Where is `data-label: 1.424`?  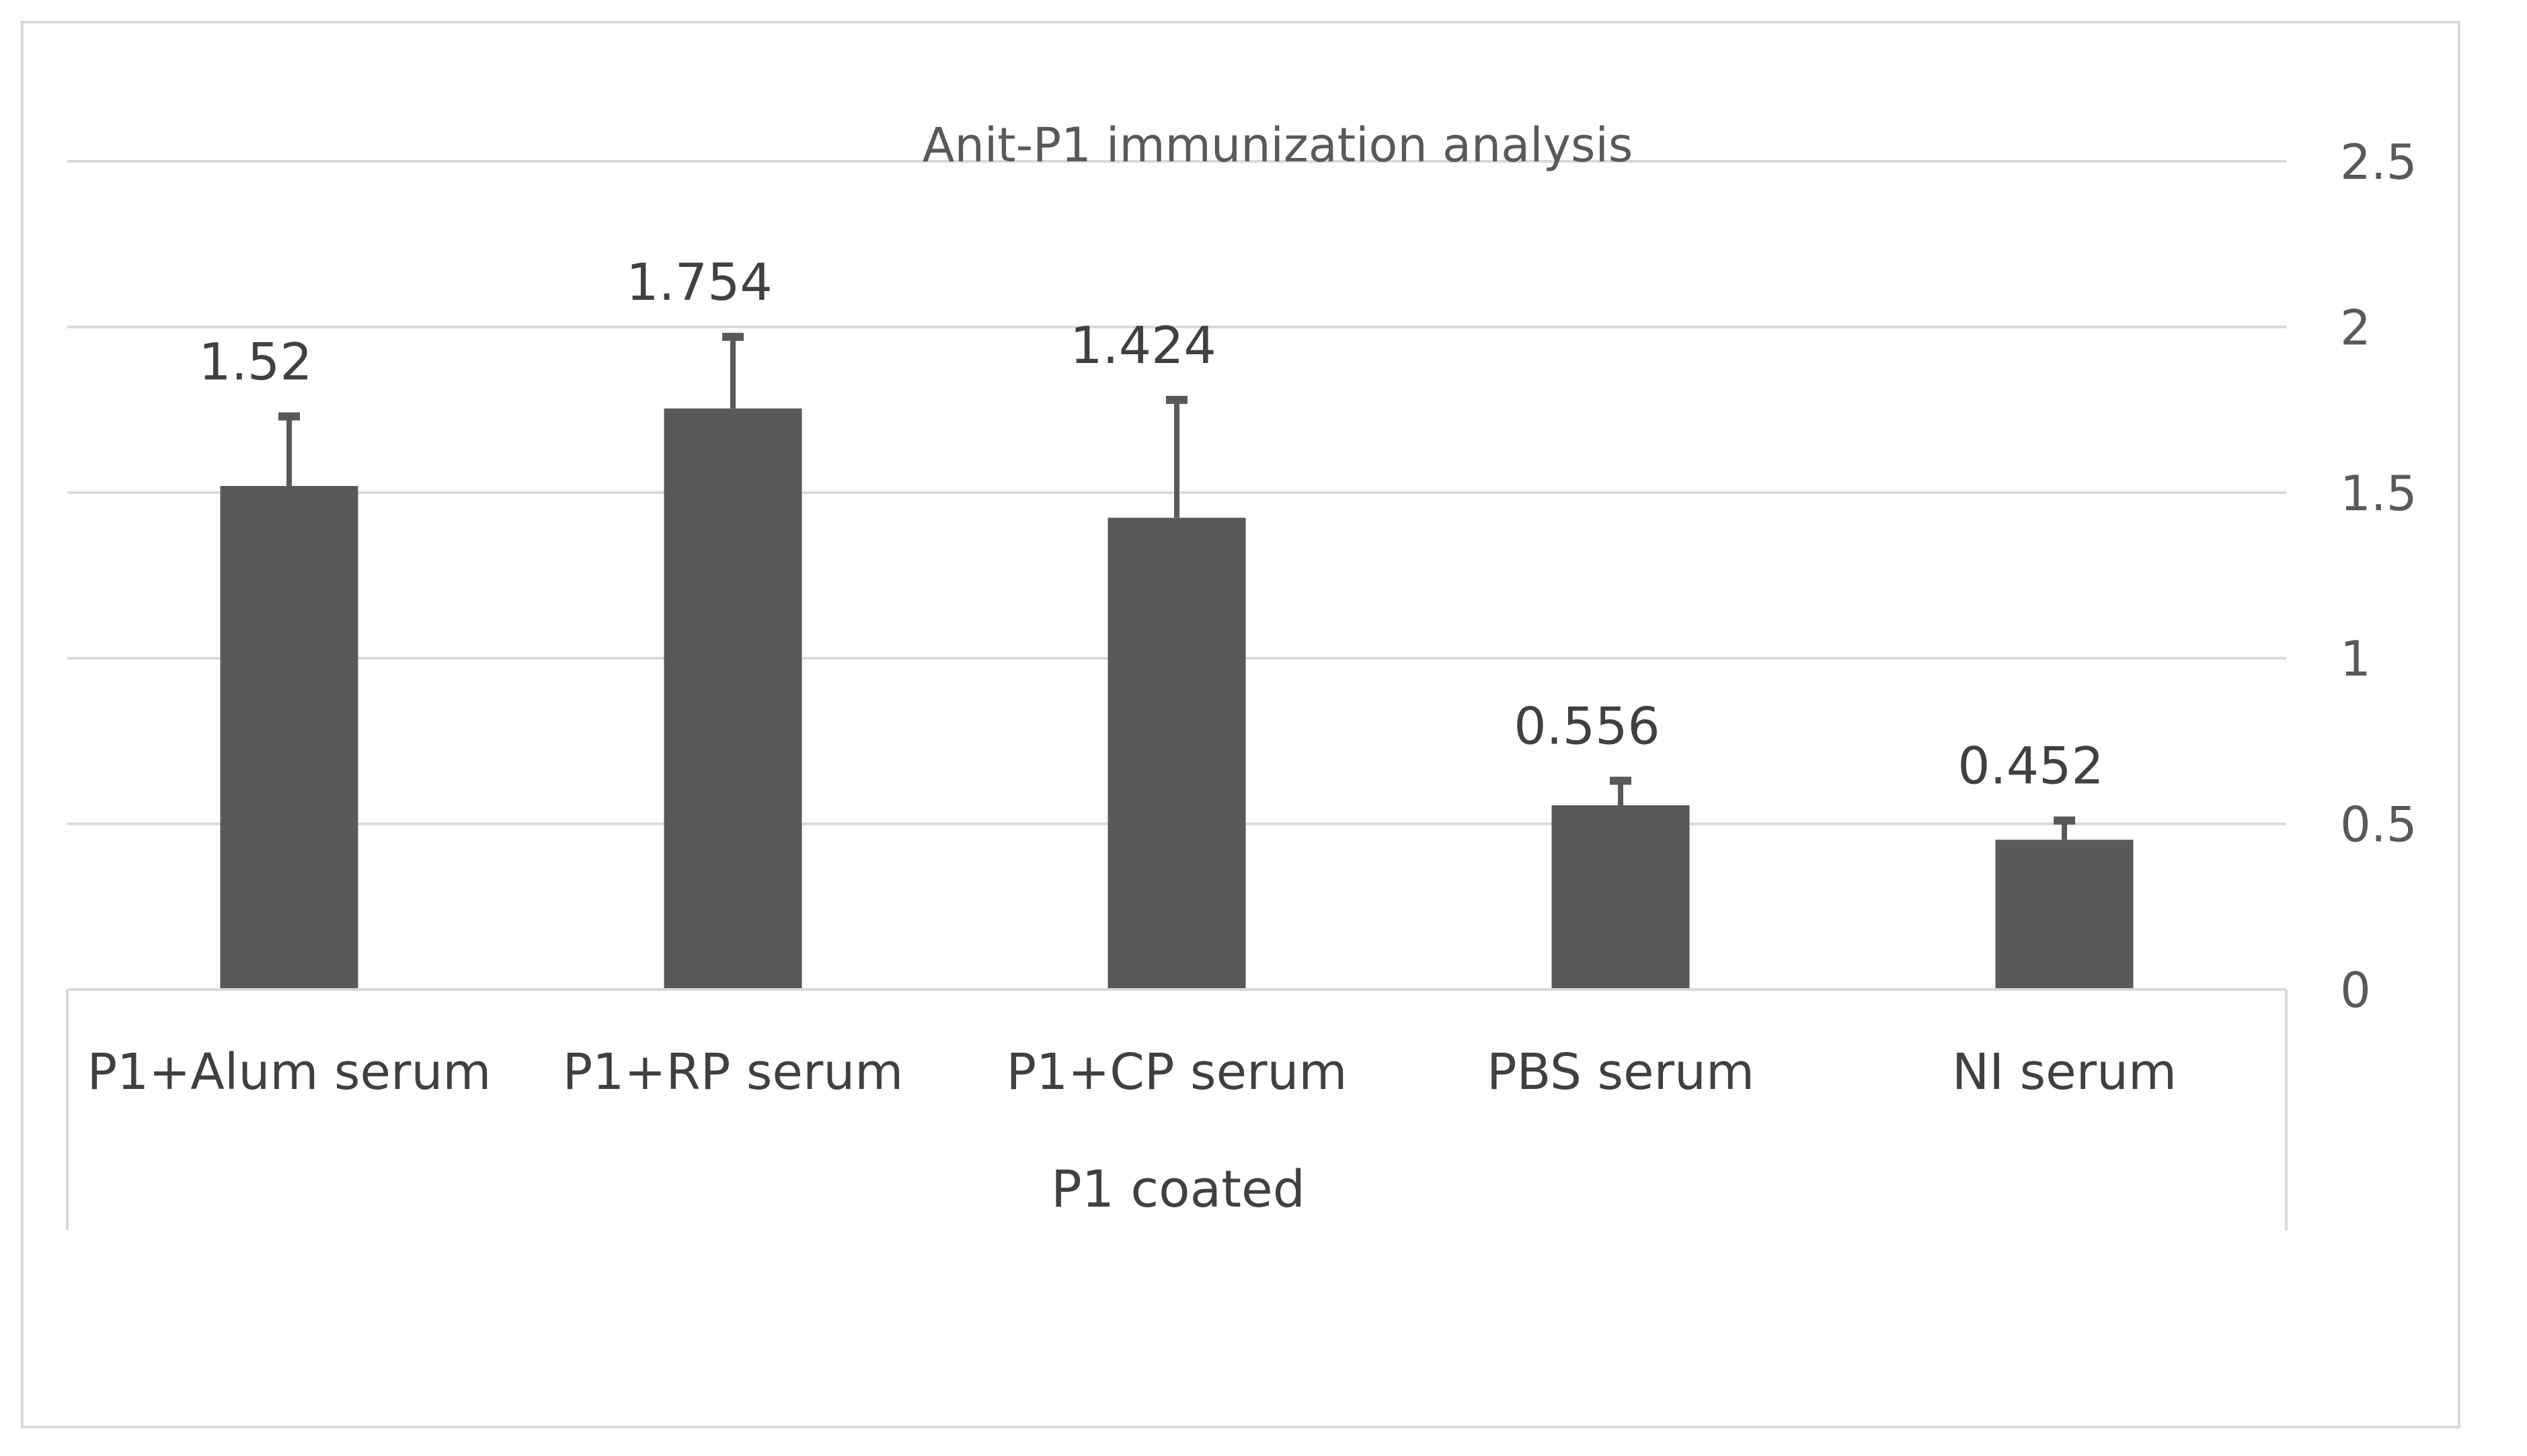 data-label: 1.424 is located at coordinates (1143, 345).